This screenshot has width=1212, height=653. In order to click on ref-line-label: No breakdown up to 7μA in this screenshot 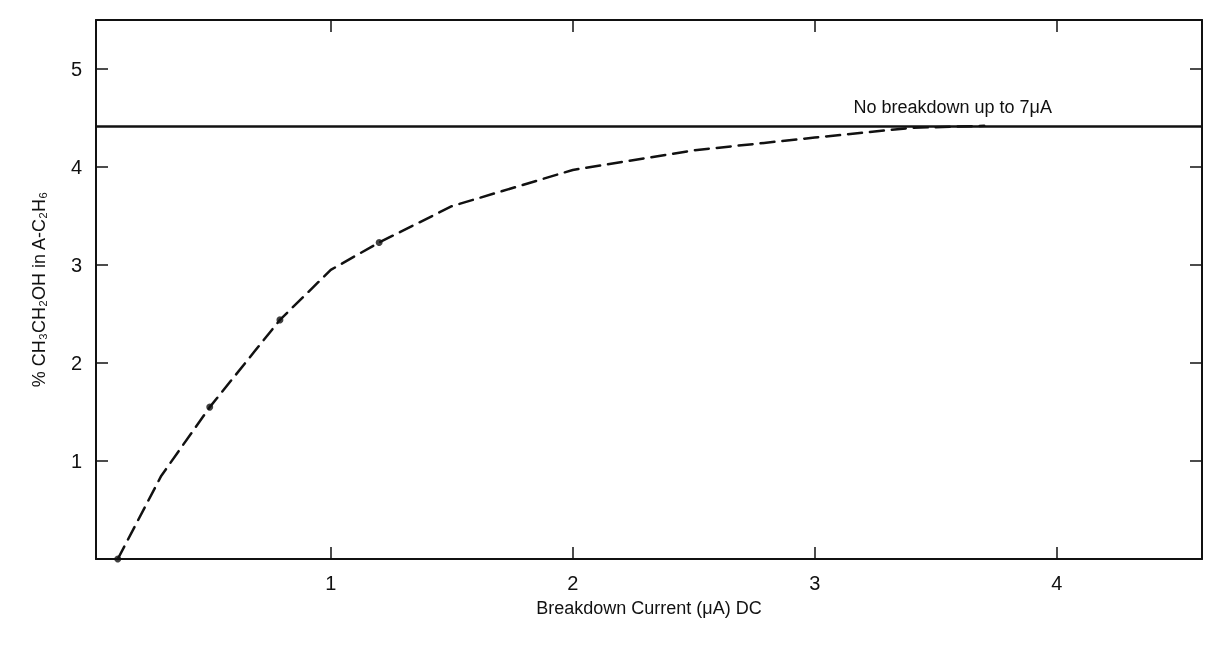, I will do `click(952, 106)`.